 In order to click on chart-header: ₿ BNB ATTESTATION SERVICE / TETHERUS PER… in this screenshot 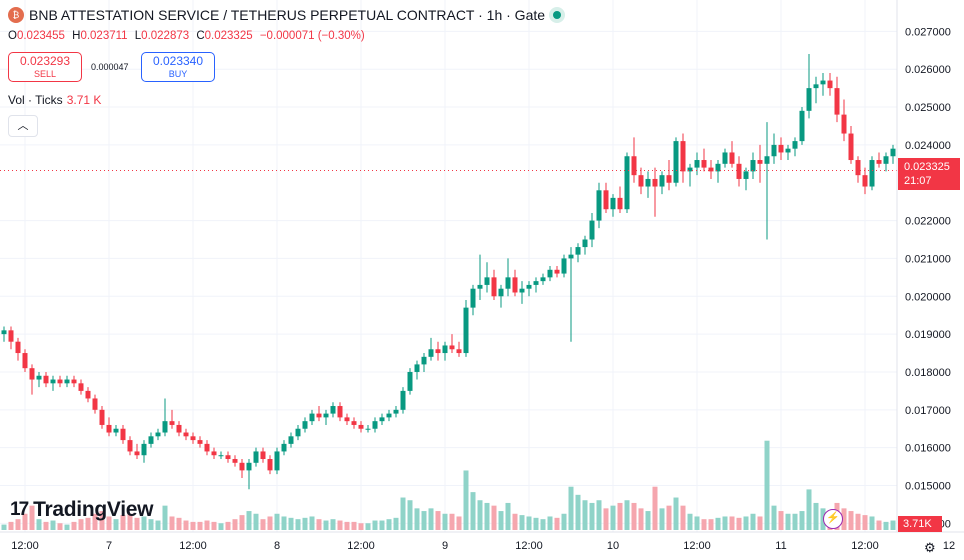, I will do `click(285, 15)`.